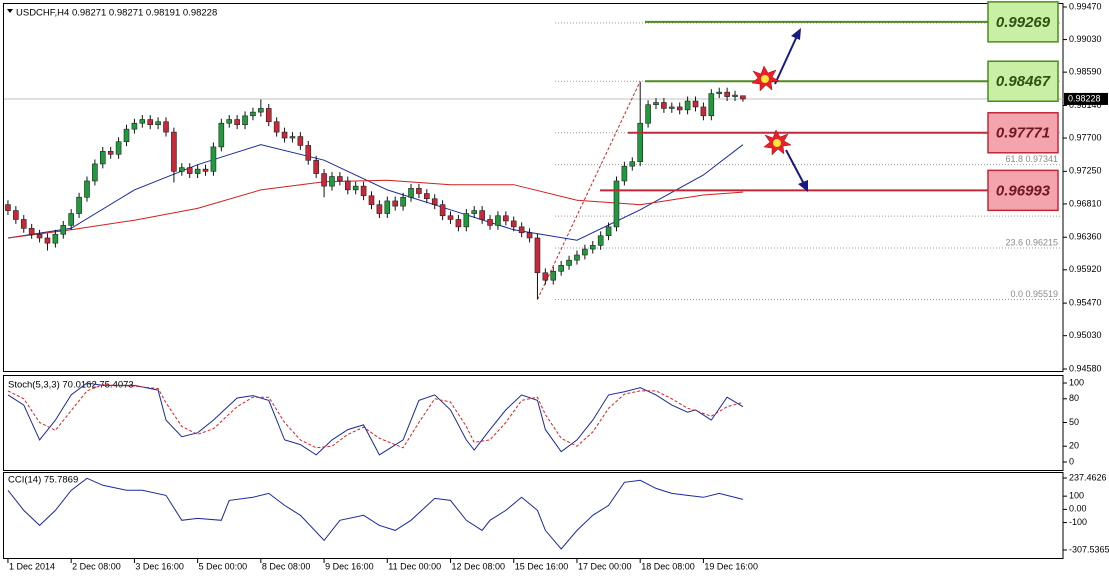 This screenshot has width=1109, height=577. I want to click on x-tick-label: 5 Dec 00:00, so click(223, 566).